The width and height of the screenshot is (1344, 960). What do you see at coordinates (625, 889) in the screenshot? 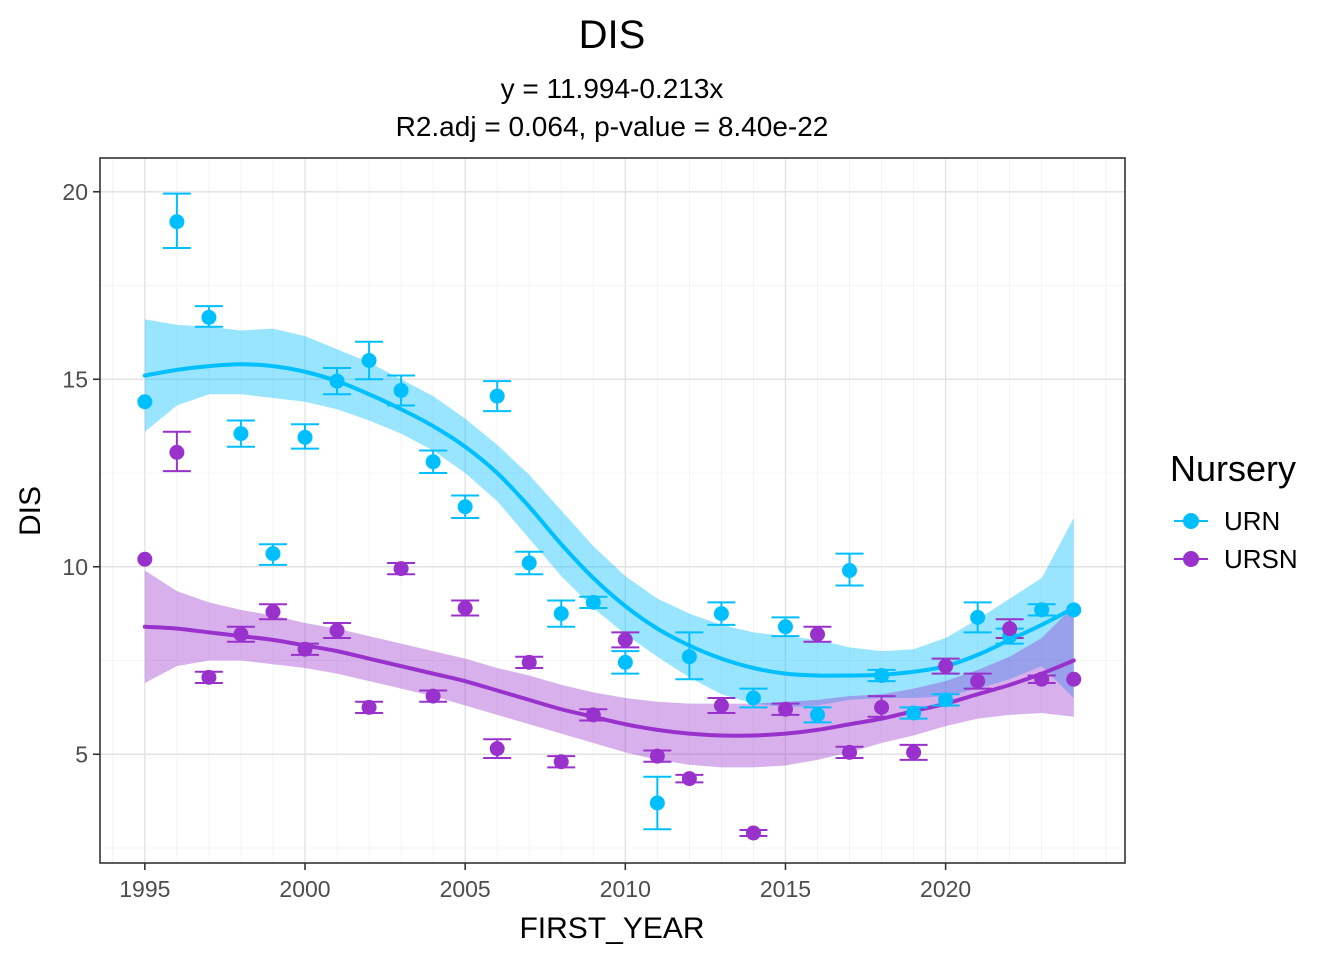
I see `x-tick-label: 2010` at bounding box center [625, 889].